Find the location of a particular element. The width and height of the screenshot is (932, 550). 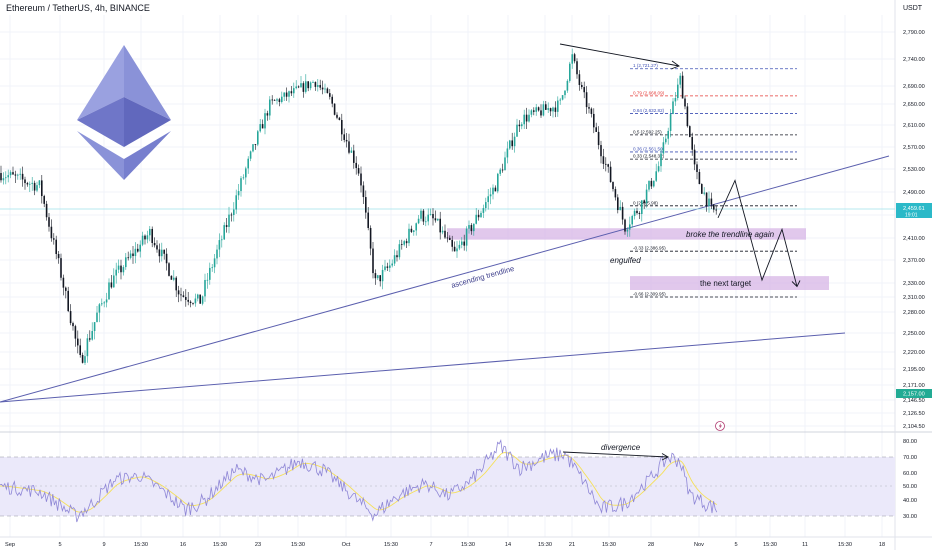

currency-label: USDT is located at coordinates (913, 8).